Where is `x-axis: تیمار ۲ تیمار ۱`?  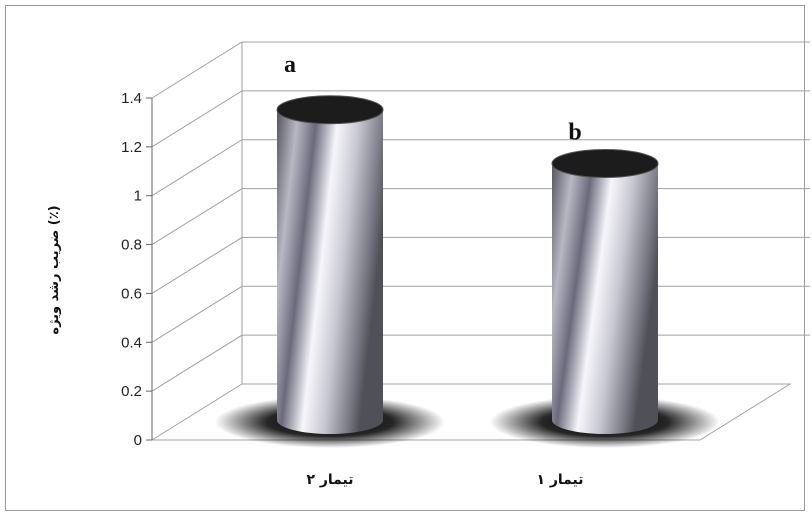
x-axis: تیمار ۲ تیمار ۱ is located at coordinates (444, 480).